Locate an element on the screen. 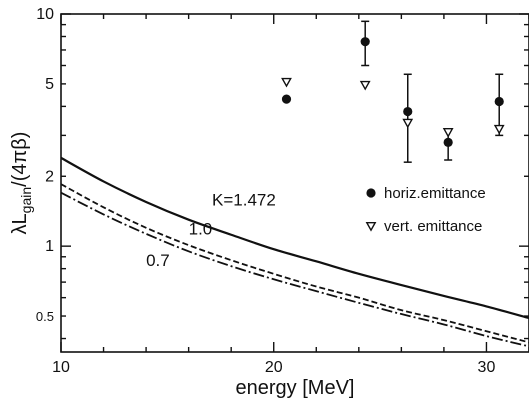  y-tick-label: 2 is located at coordinates (49, 176).